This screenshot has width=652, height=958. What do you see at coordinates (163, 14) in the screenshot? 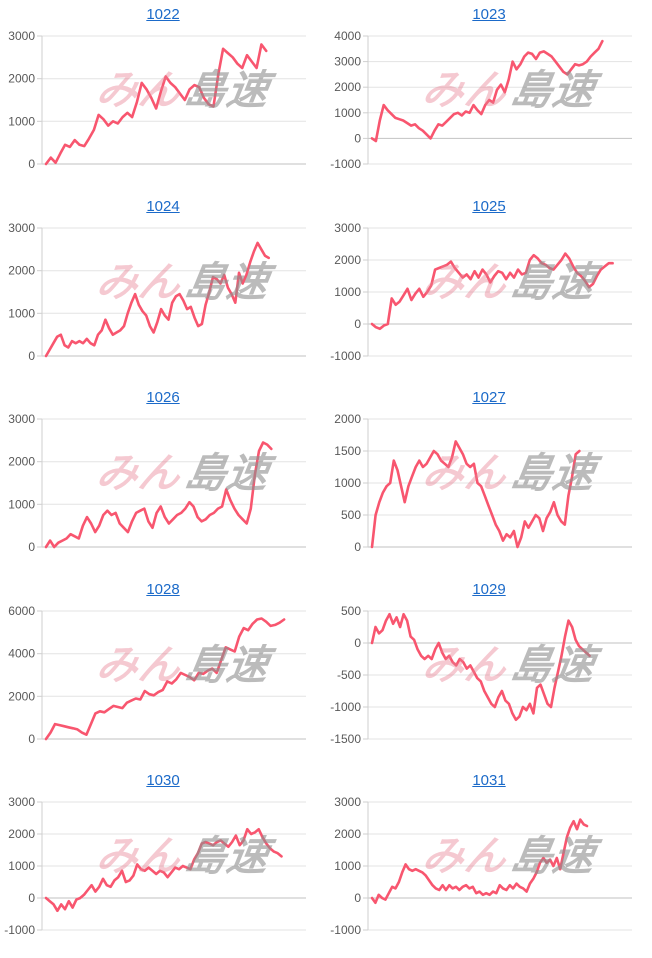
I see `chart-title-link: 1022` at bounding box center [163, 14].